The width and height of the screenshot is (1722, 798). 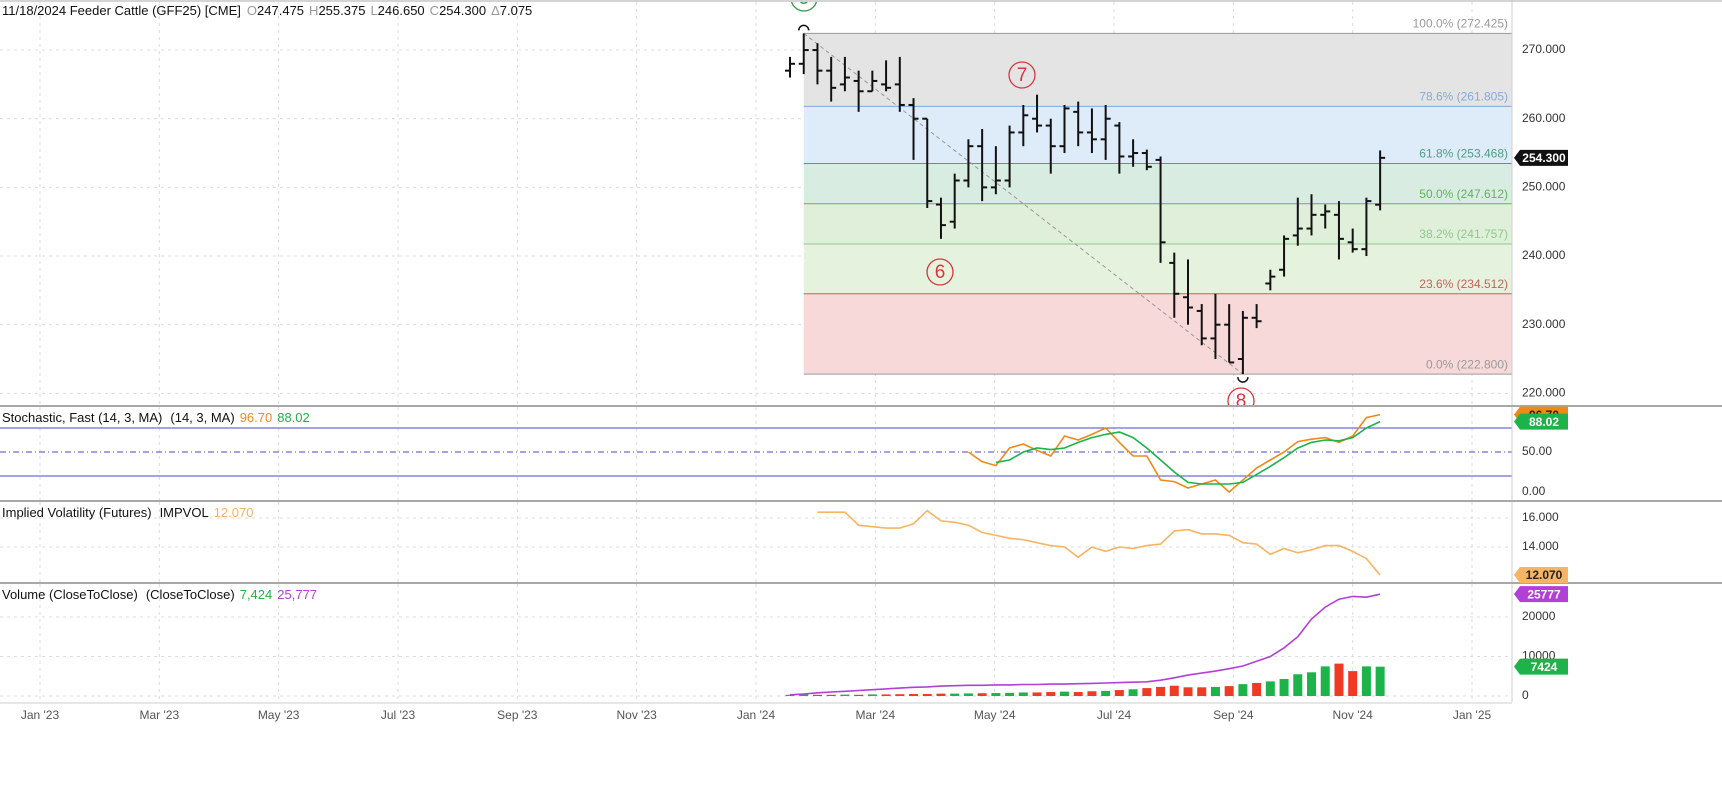 What do you see at coordinates (1534, 491) in the screenshot?
I see `y-tick-label: 0.00` at bounding box center [1534, 491].